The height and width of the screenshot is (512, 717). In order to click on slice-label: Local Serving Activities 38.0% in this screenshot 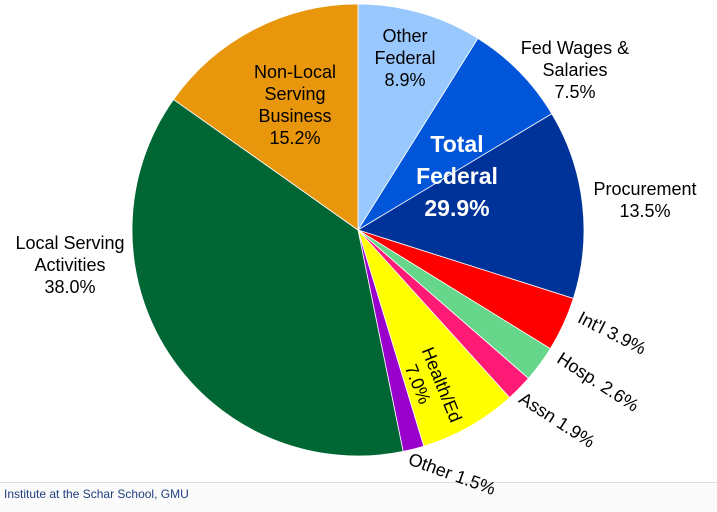, I will do `click(70, 265)`.